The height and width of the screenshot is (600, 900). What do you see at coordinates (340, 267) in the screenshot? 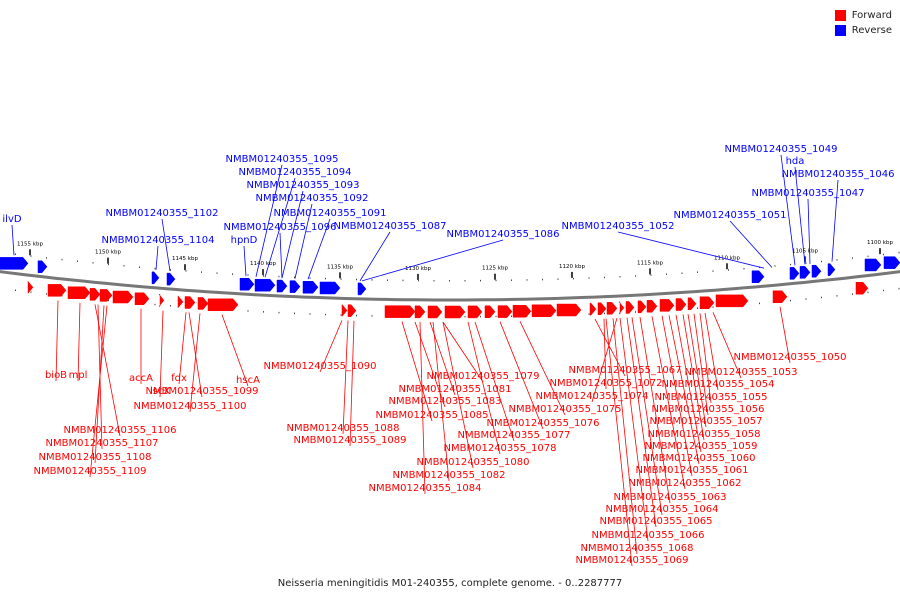
I see `tick-label: 1135 kbp` at bounding box center [340, 267].